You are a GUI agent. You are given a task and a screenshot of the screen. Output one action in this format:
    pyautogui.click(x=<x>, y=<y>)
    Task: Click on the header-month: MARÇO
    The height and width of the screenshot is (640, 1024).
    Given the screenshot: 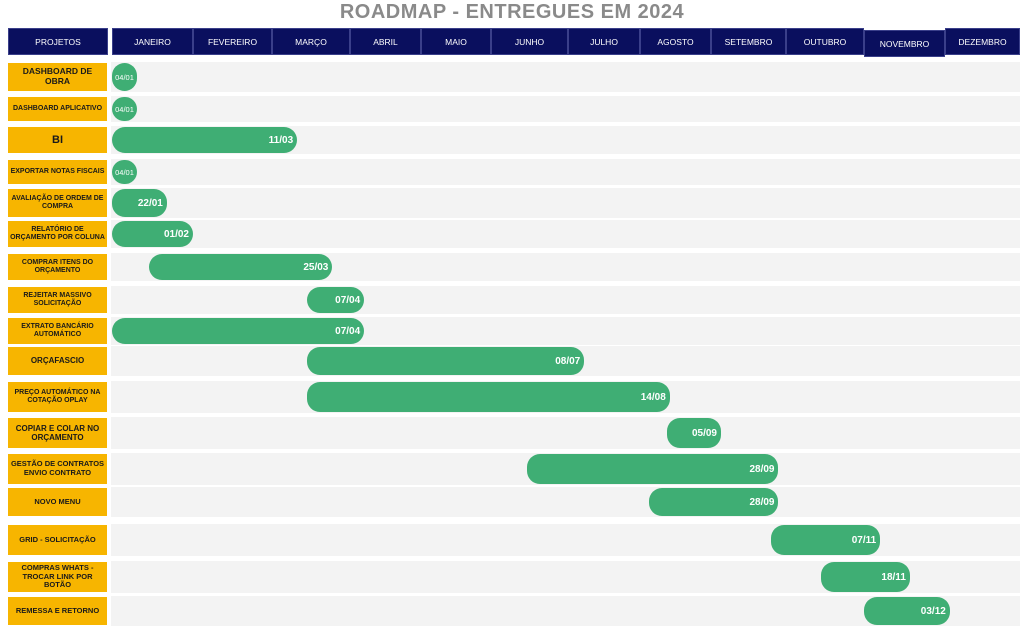 What is the action you would take?
    pyautogui.click(x=311, y=41)
    